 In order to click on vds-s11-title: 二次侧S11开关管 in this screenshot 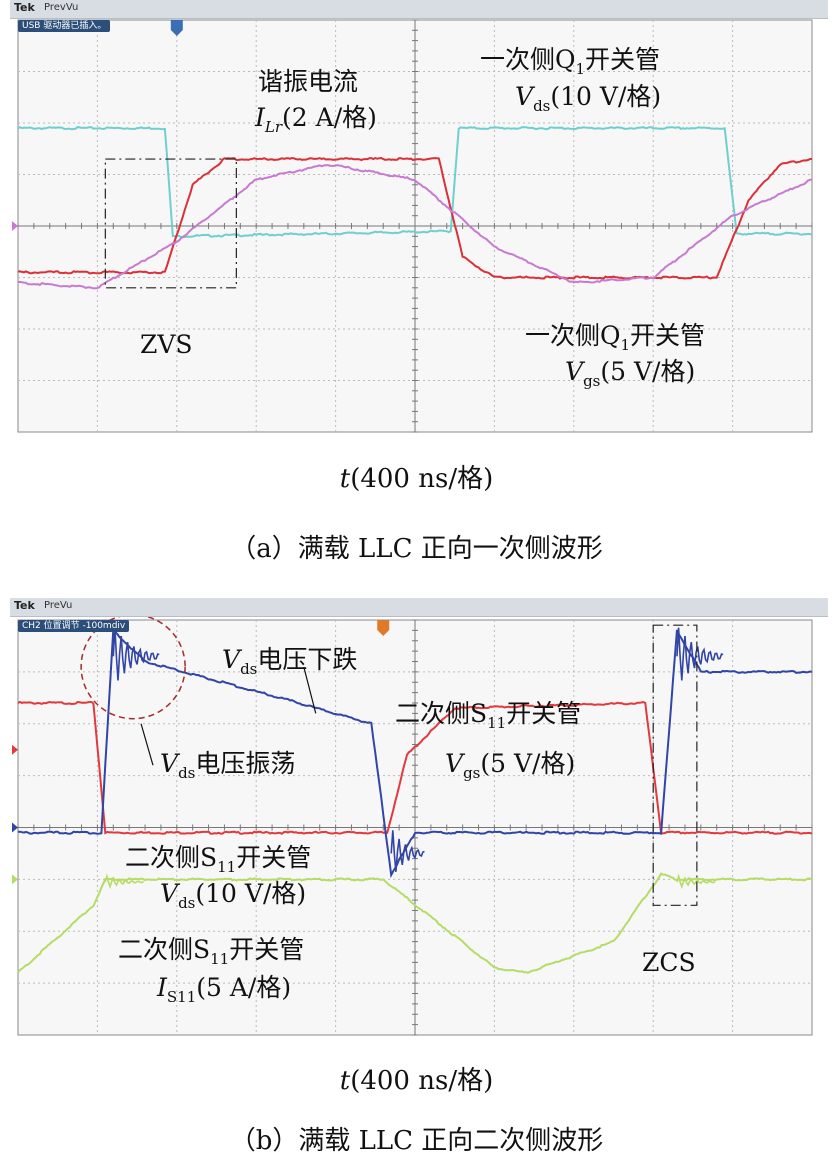, I will do `click(218, 859)`.